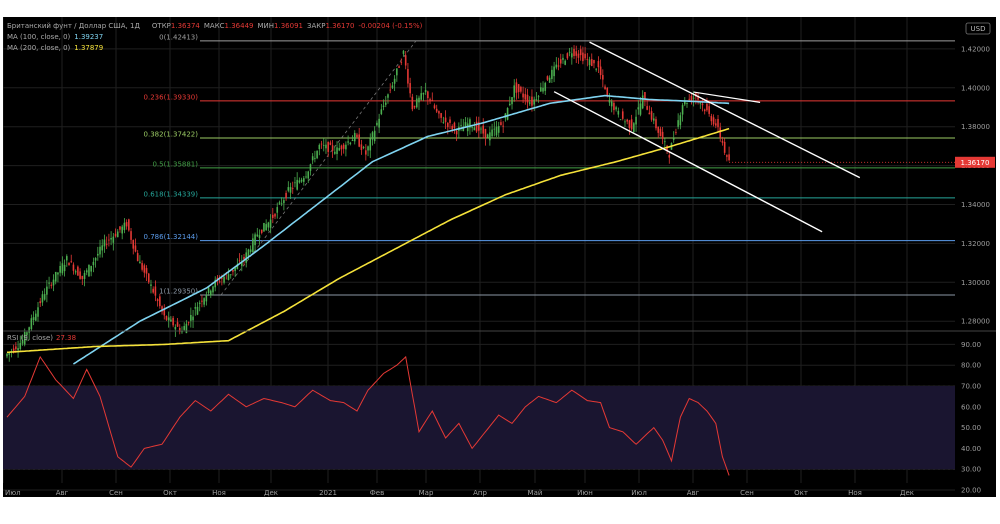  I want to click on time-tick-label: Сен, so click(116, 493).